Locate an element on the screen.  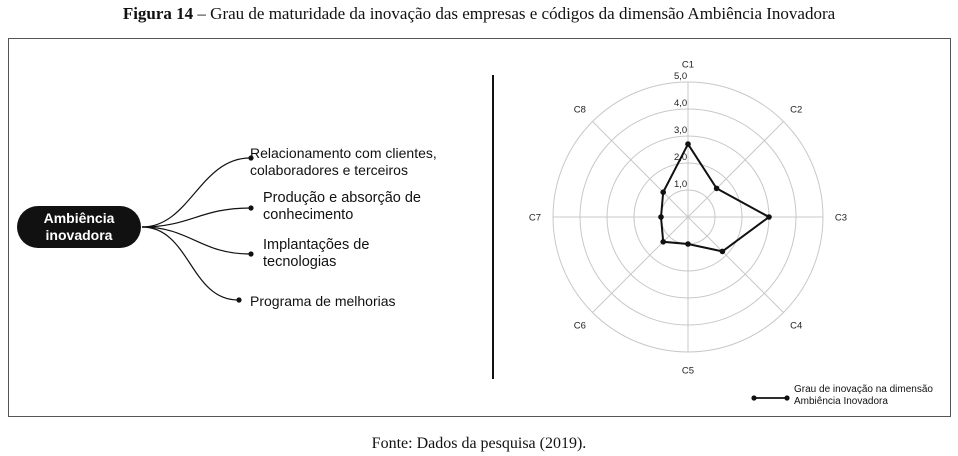
axis-label-c6: C6 is located at coordinates (580, 326).